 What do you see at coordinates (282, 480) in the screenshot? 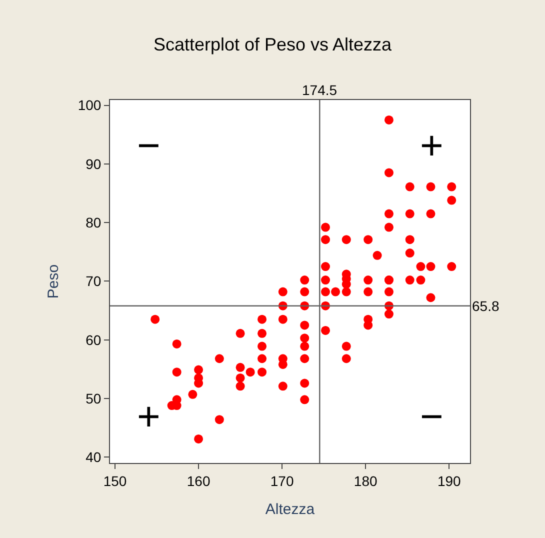
I see `x-tick-label: 170` at bounding box center [282, 480].